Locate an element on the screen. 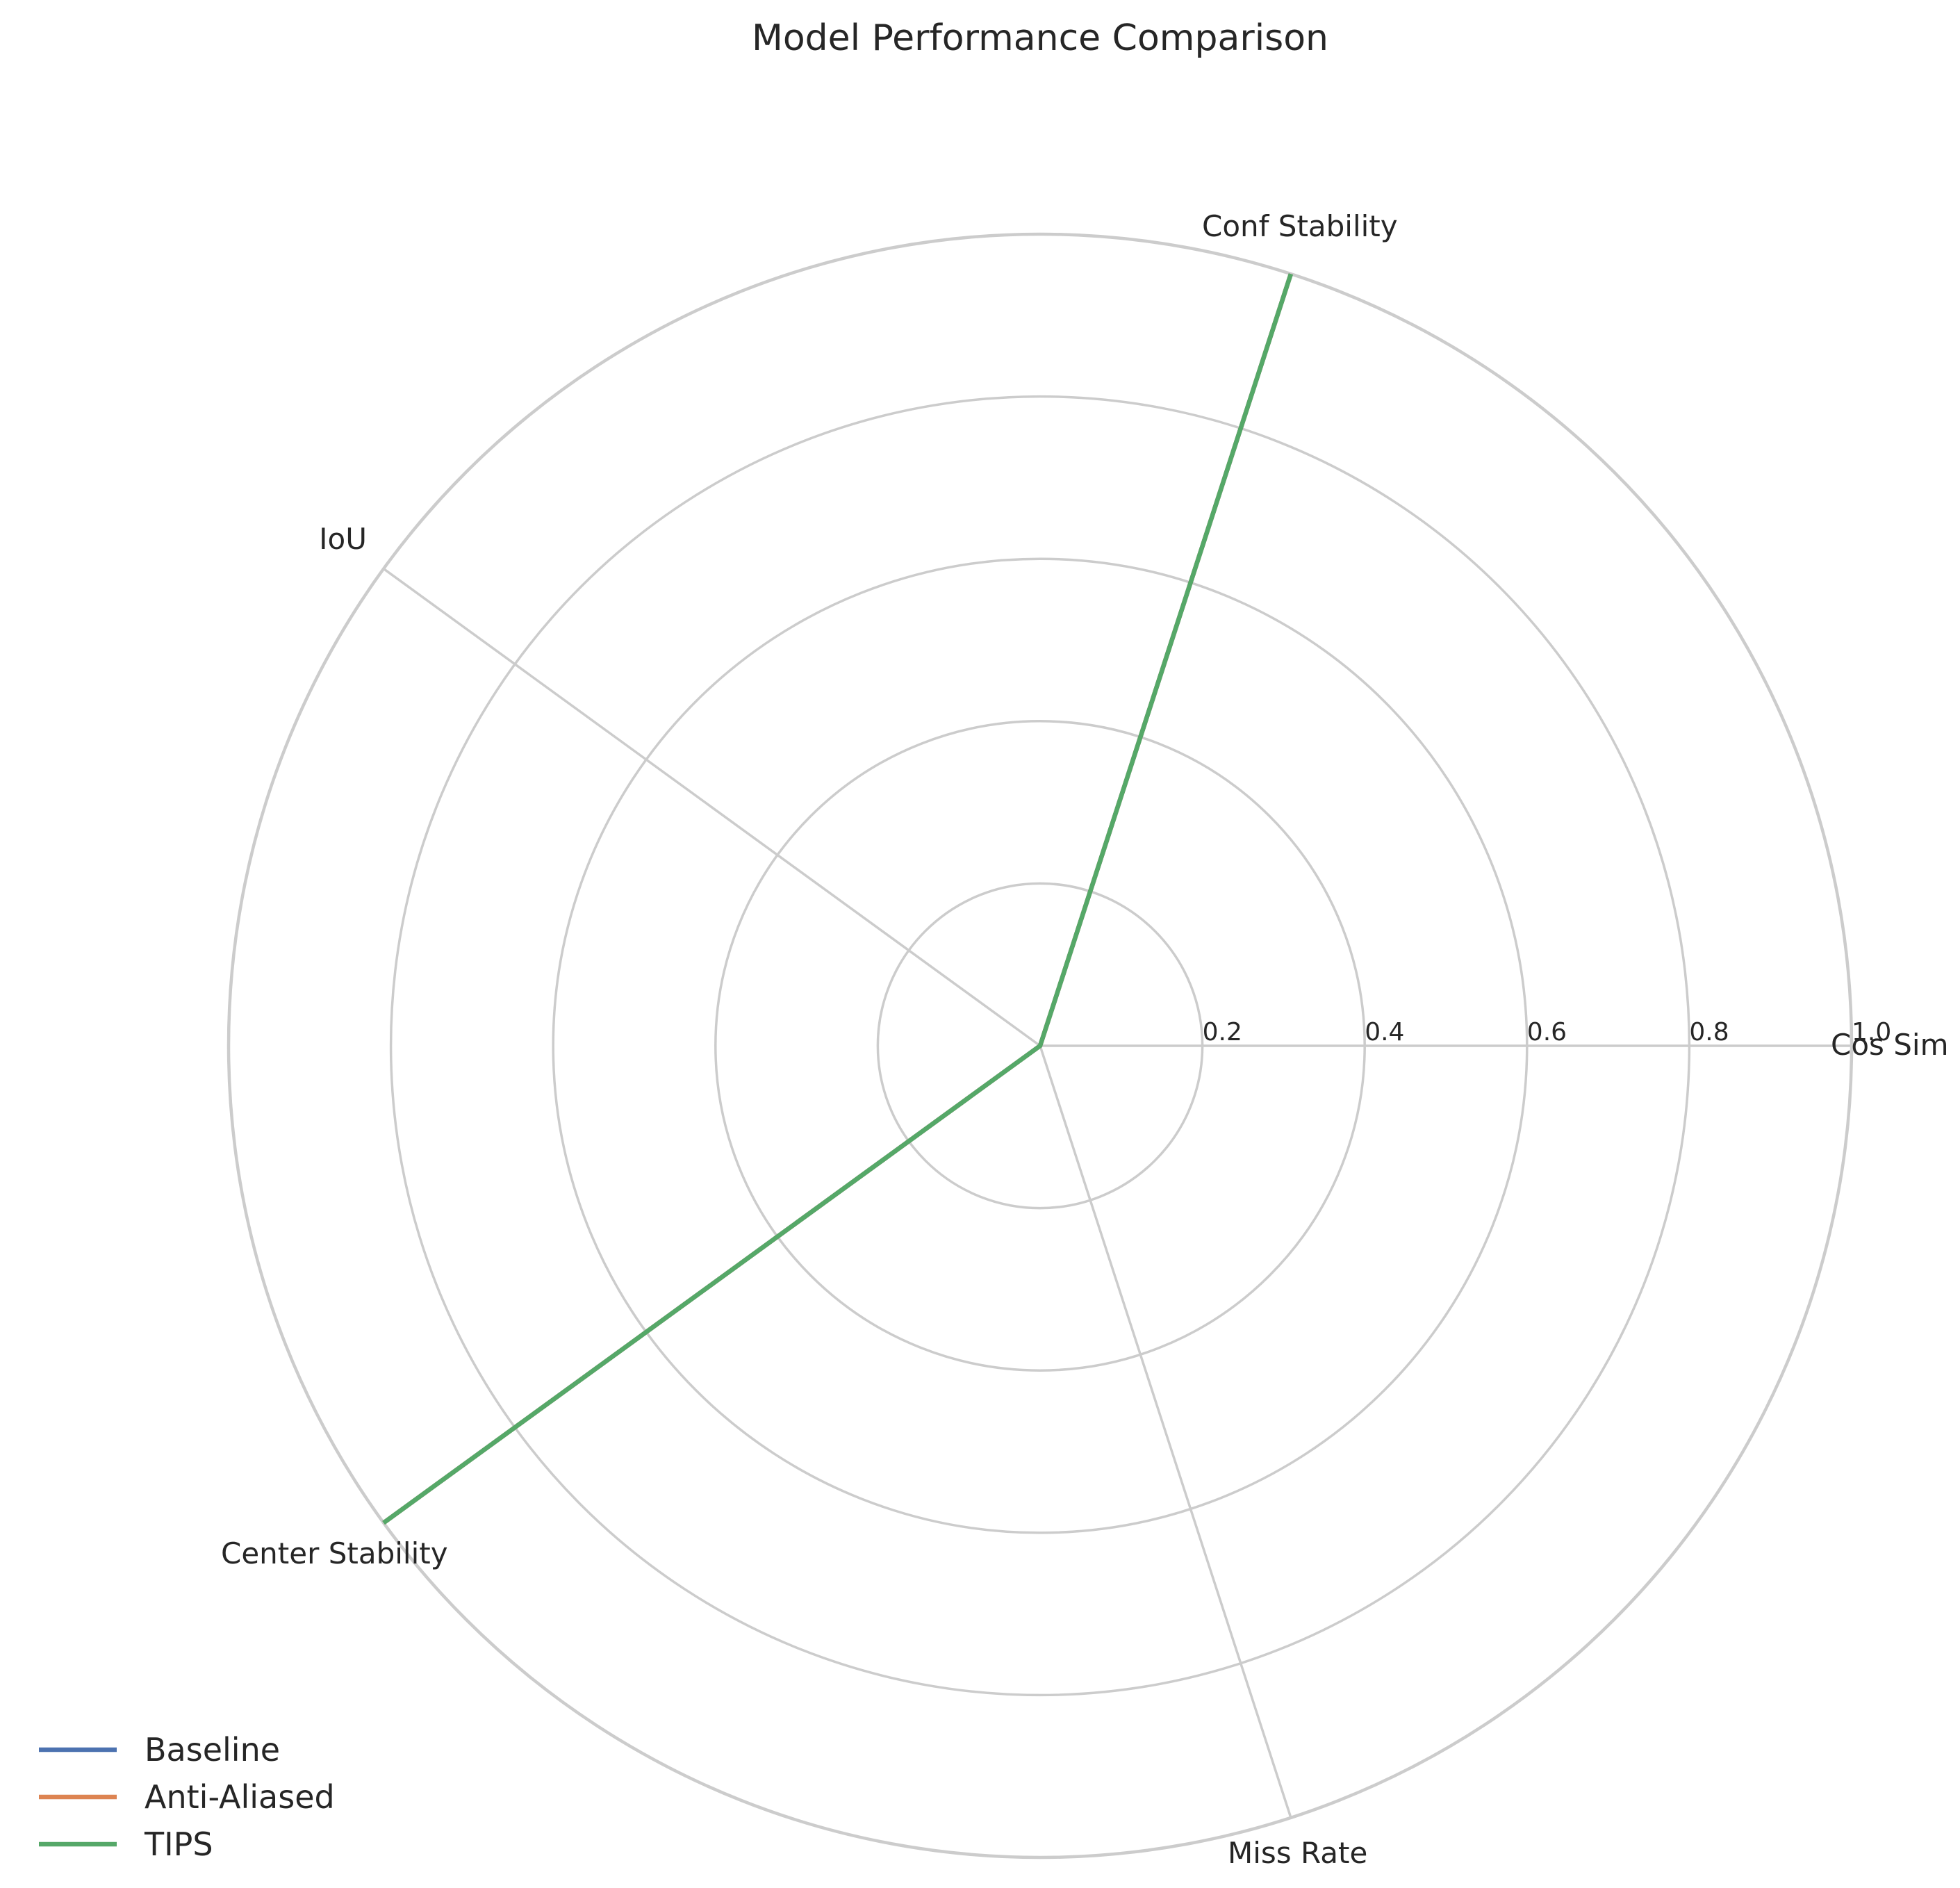 The image size is (1960, 1888). axis-label: Center Stability is located at coordinates (334, 1553).